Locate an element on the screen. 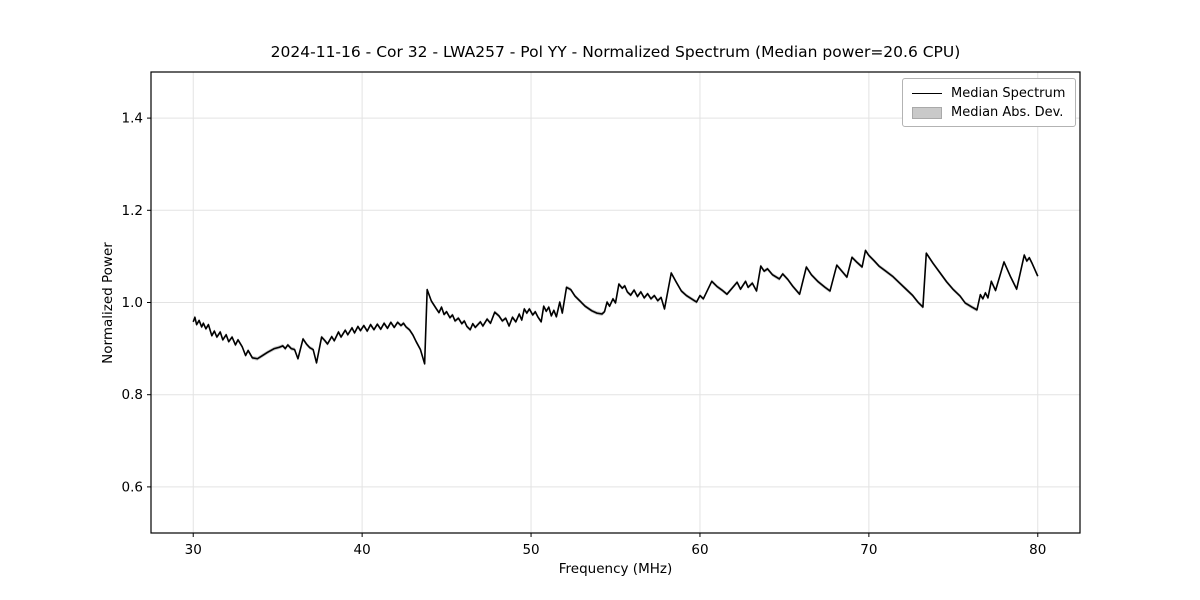 This screenshot has height=600, width=1200. x-tick-label: 60 is located at coordinates (699, 550).